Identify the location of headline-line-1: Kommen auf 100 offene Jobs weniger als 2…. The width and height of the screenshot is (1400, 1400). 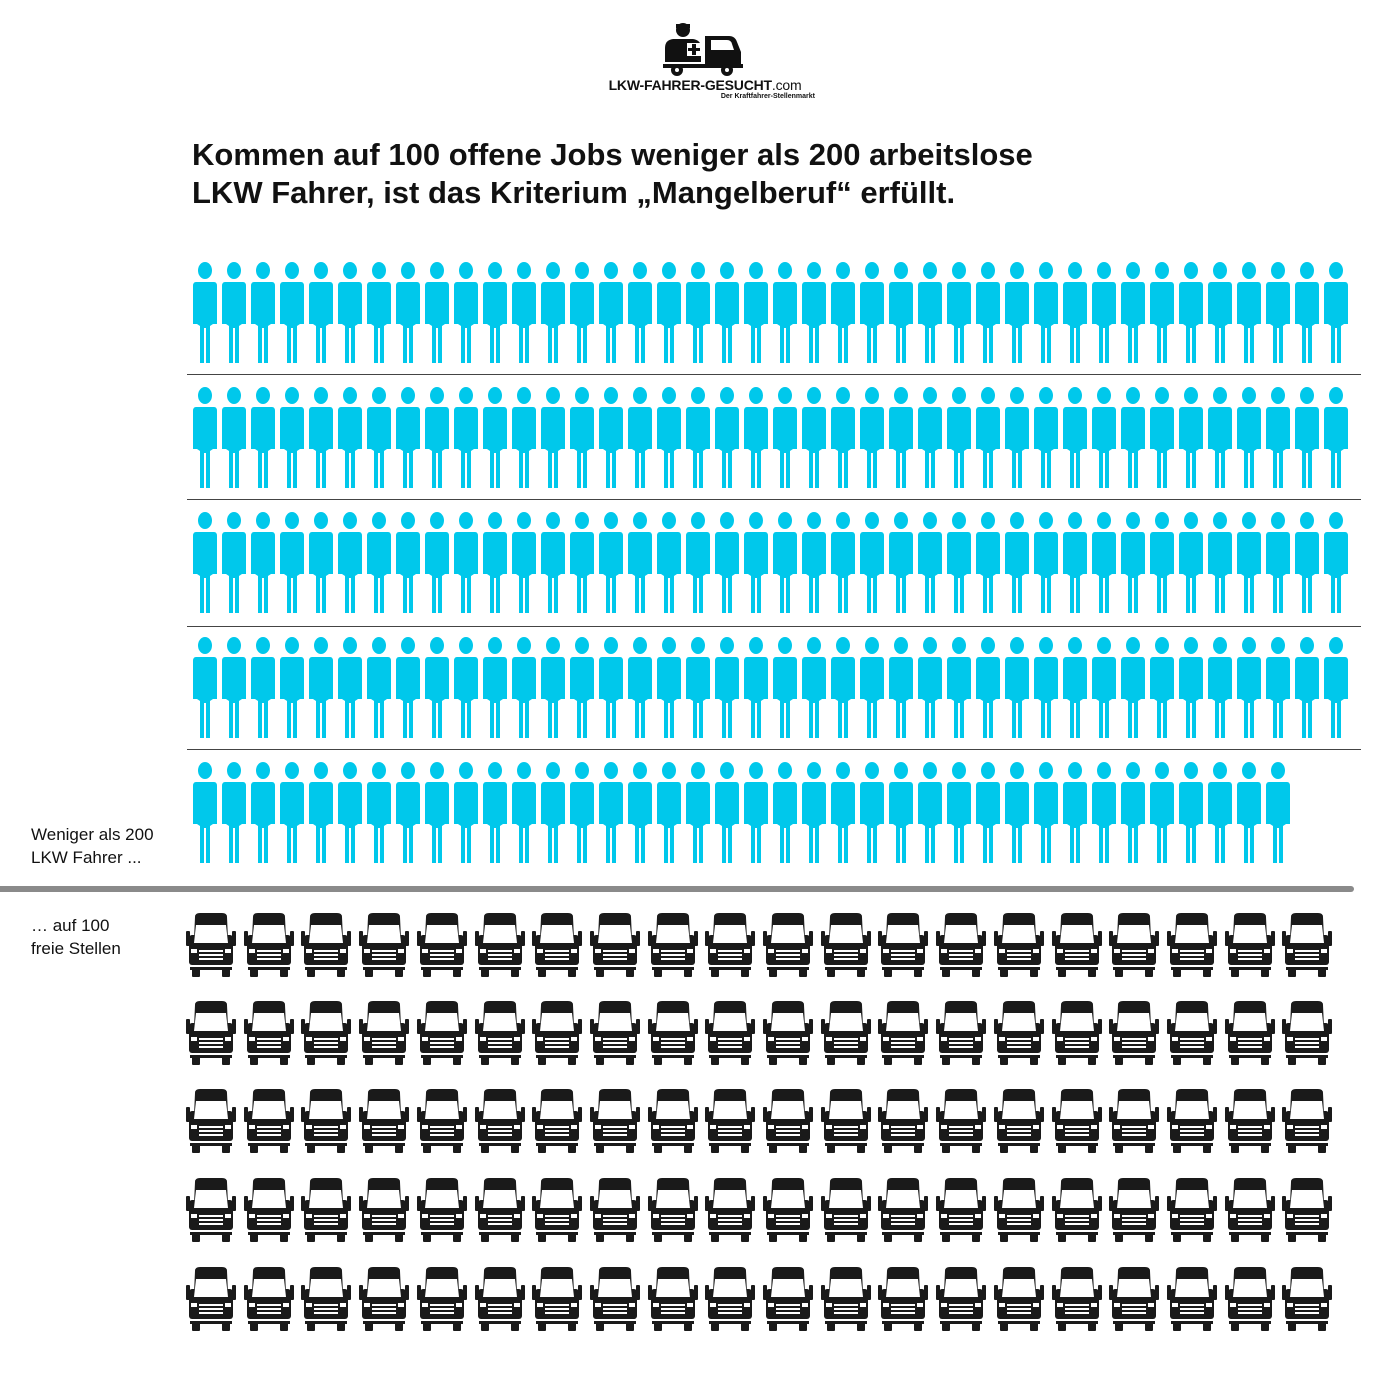
(612, 154).